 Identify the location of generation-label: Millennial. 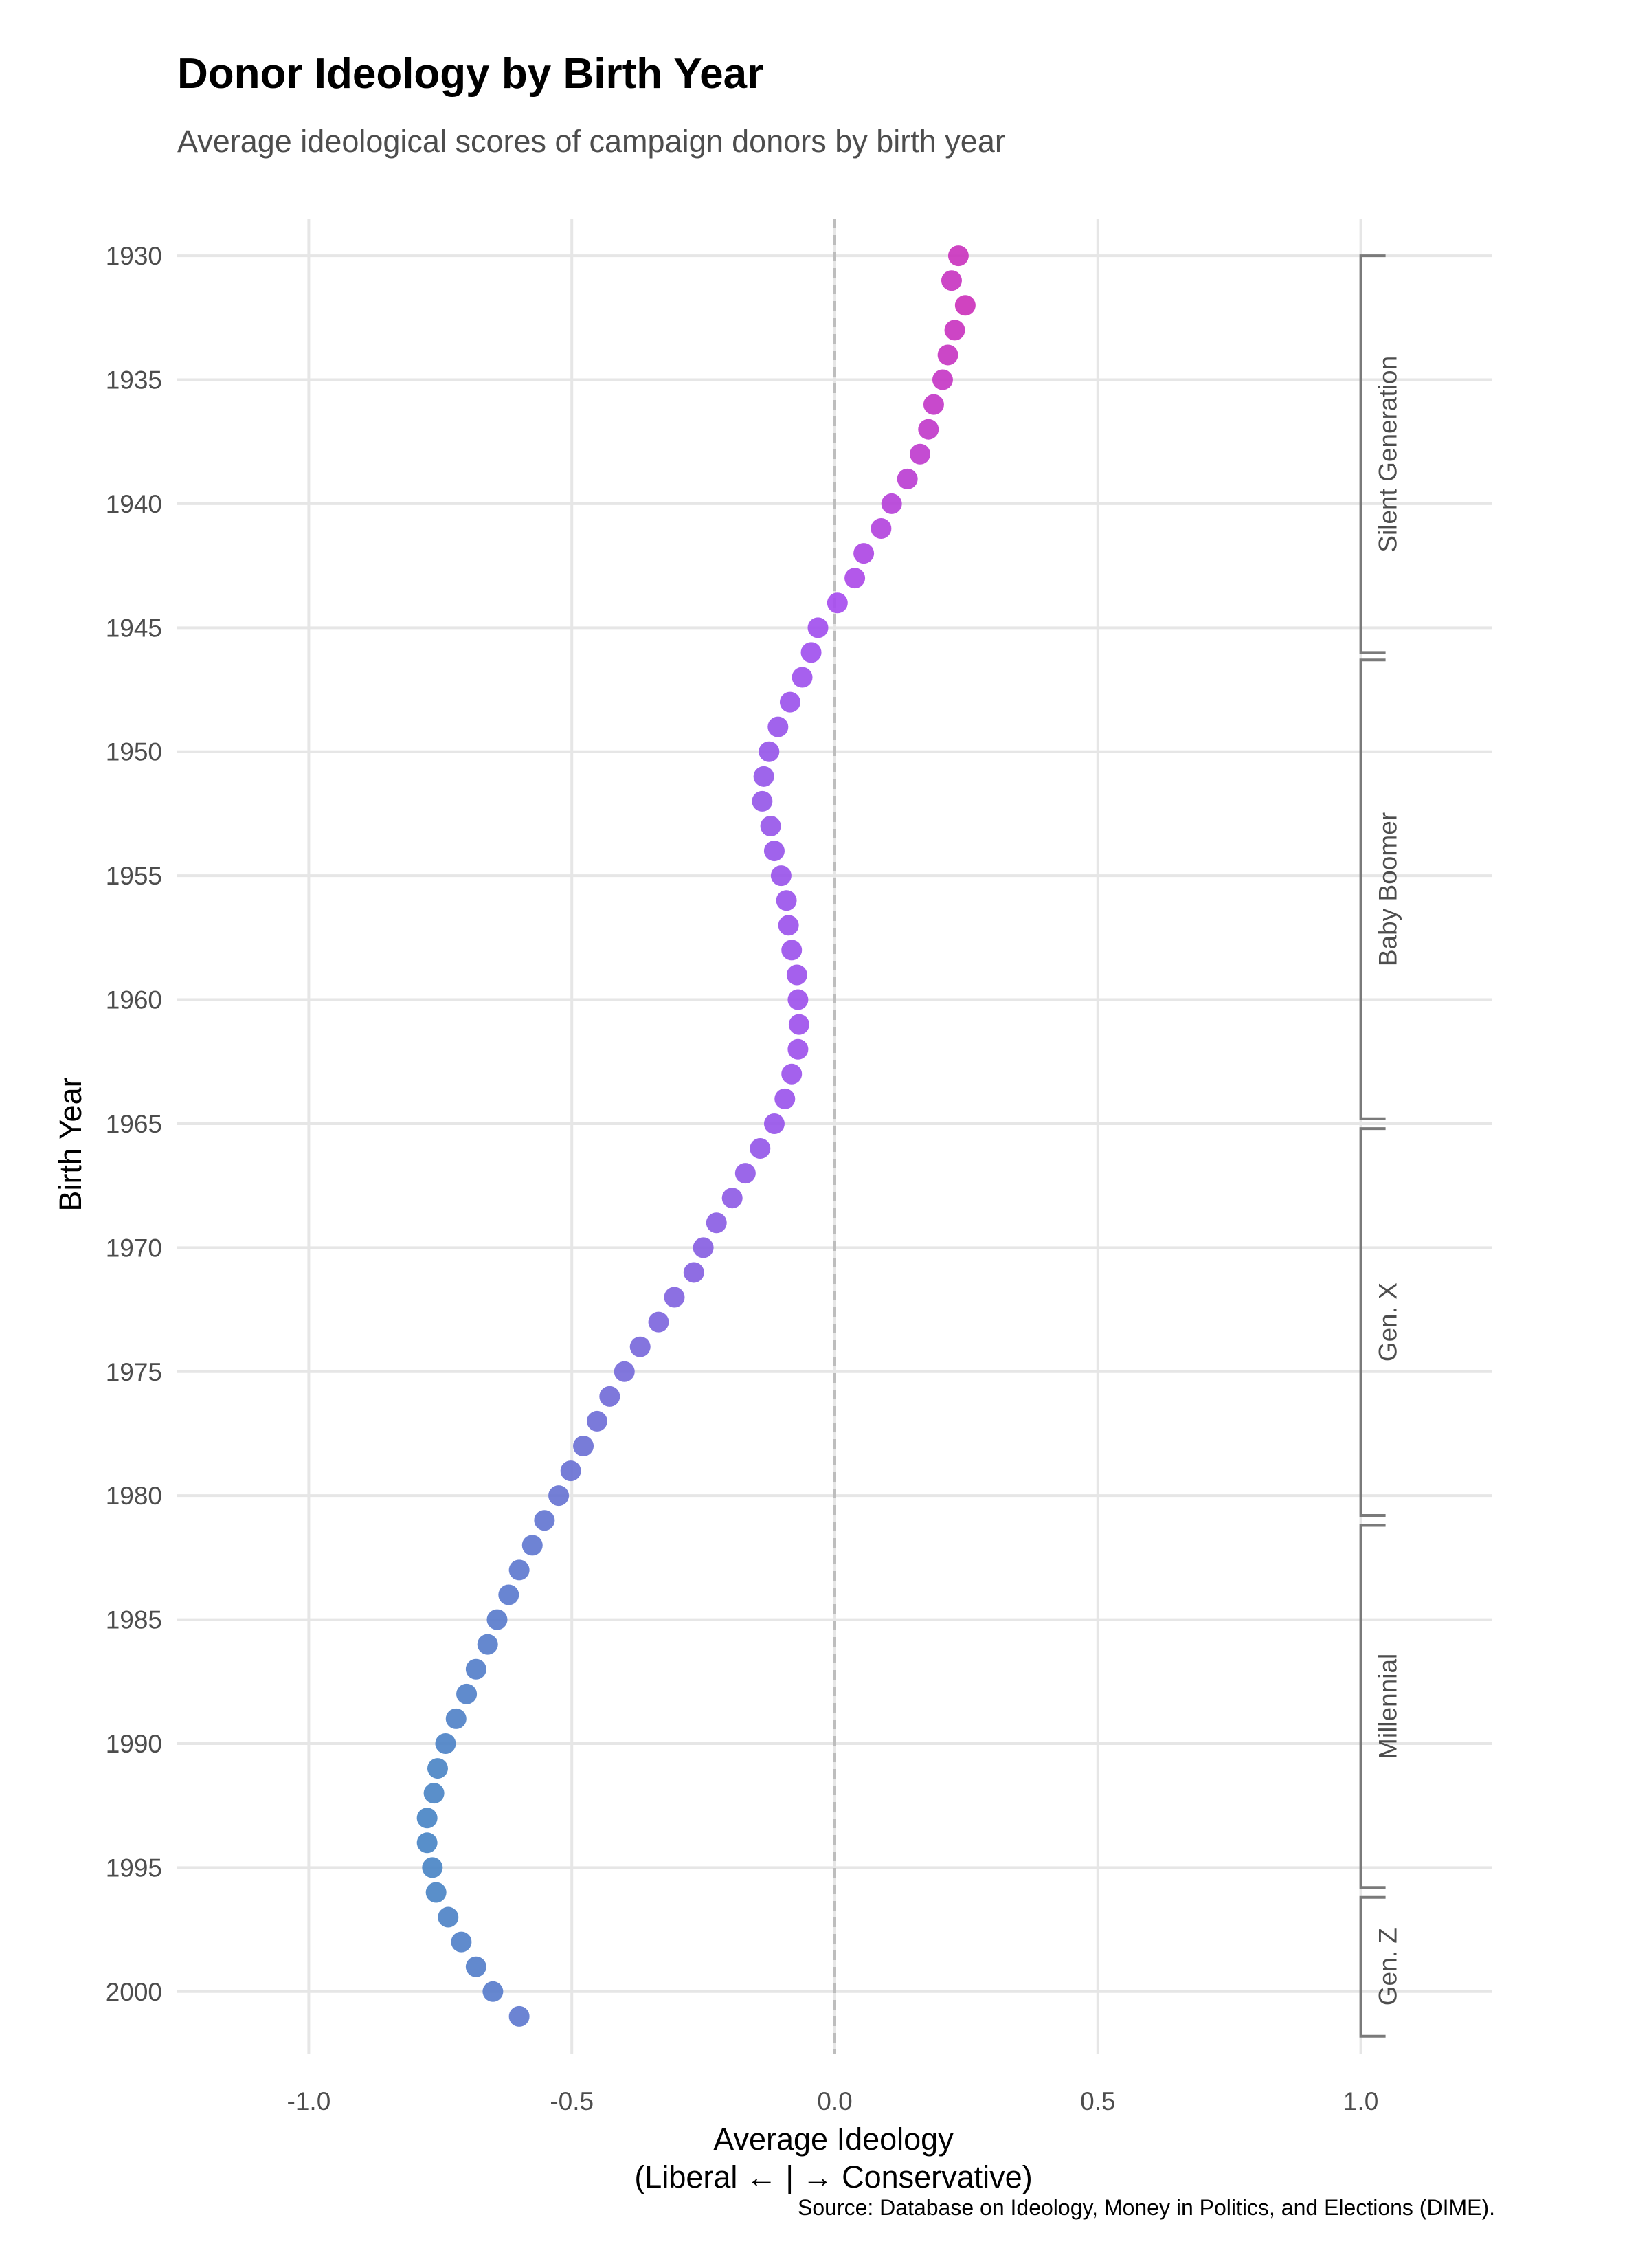
(1388, 1706).